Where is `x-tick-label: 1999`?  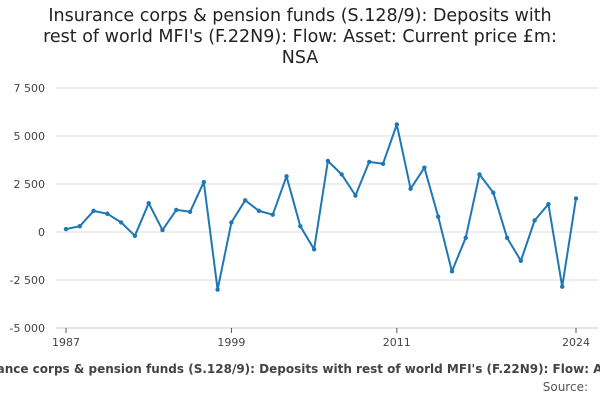 x-tick-label: 1999 is located at coordinates (231, 342).